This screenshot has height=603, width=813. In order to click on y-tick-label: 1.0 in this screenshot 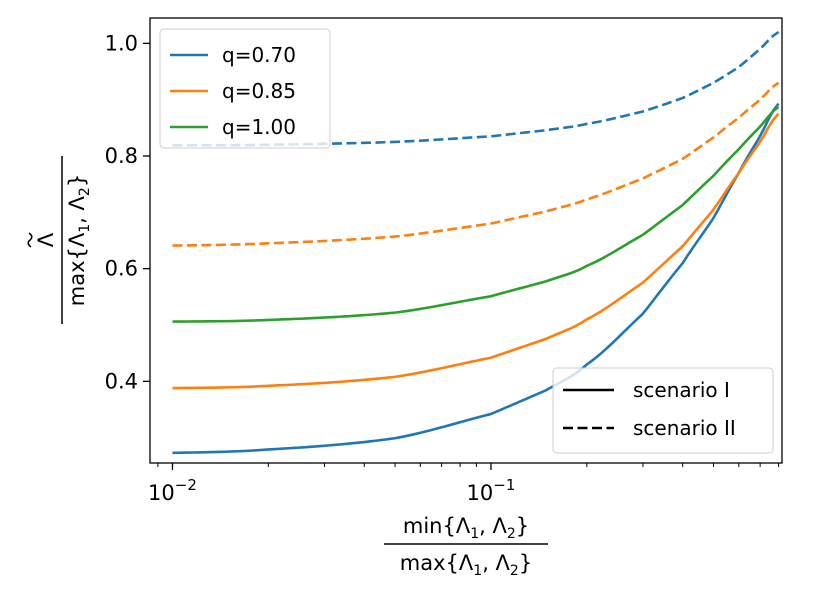, I will do `click(121, 43)`.